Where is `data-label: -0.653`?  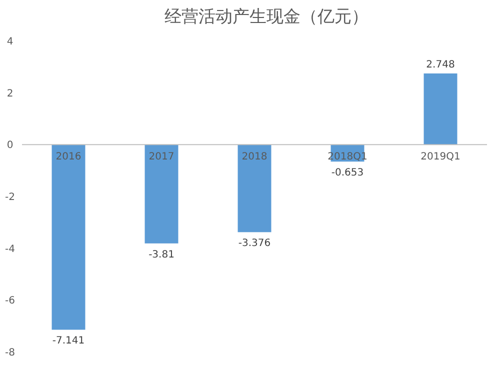 data-label: -0.653 is located at coordinates (347, 173).